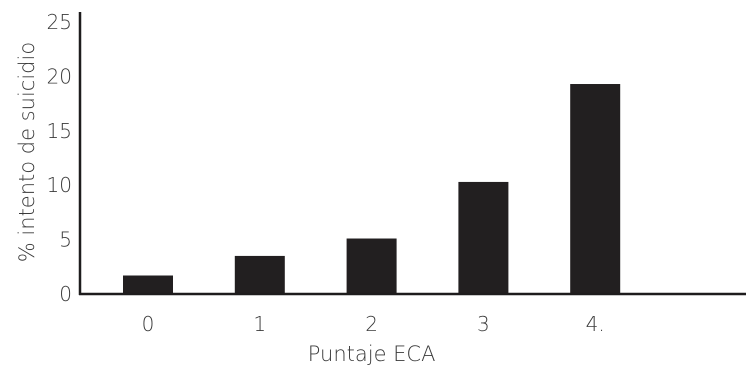  I want to click on y-axis-ticks: 0 5 10 15 20 25, so click(59, 158).